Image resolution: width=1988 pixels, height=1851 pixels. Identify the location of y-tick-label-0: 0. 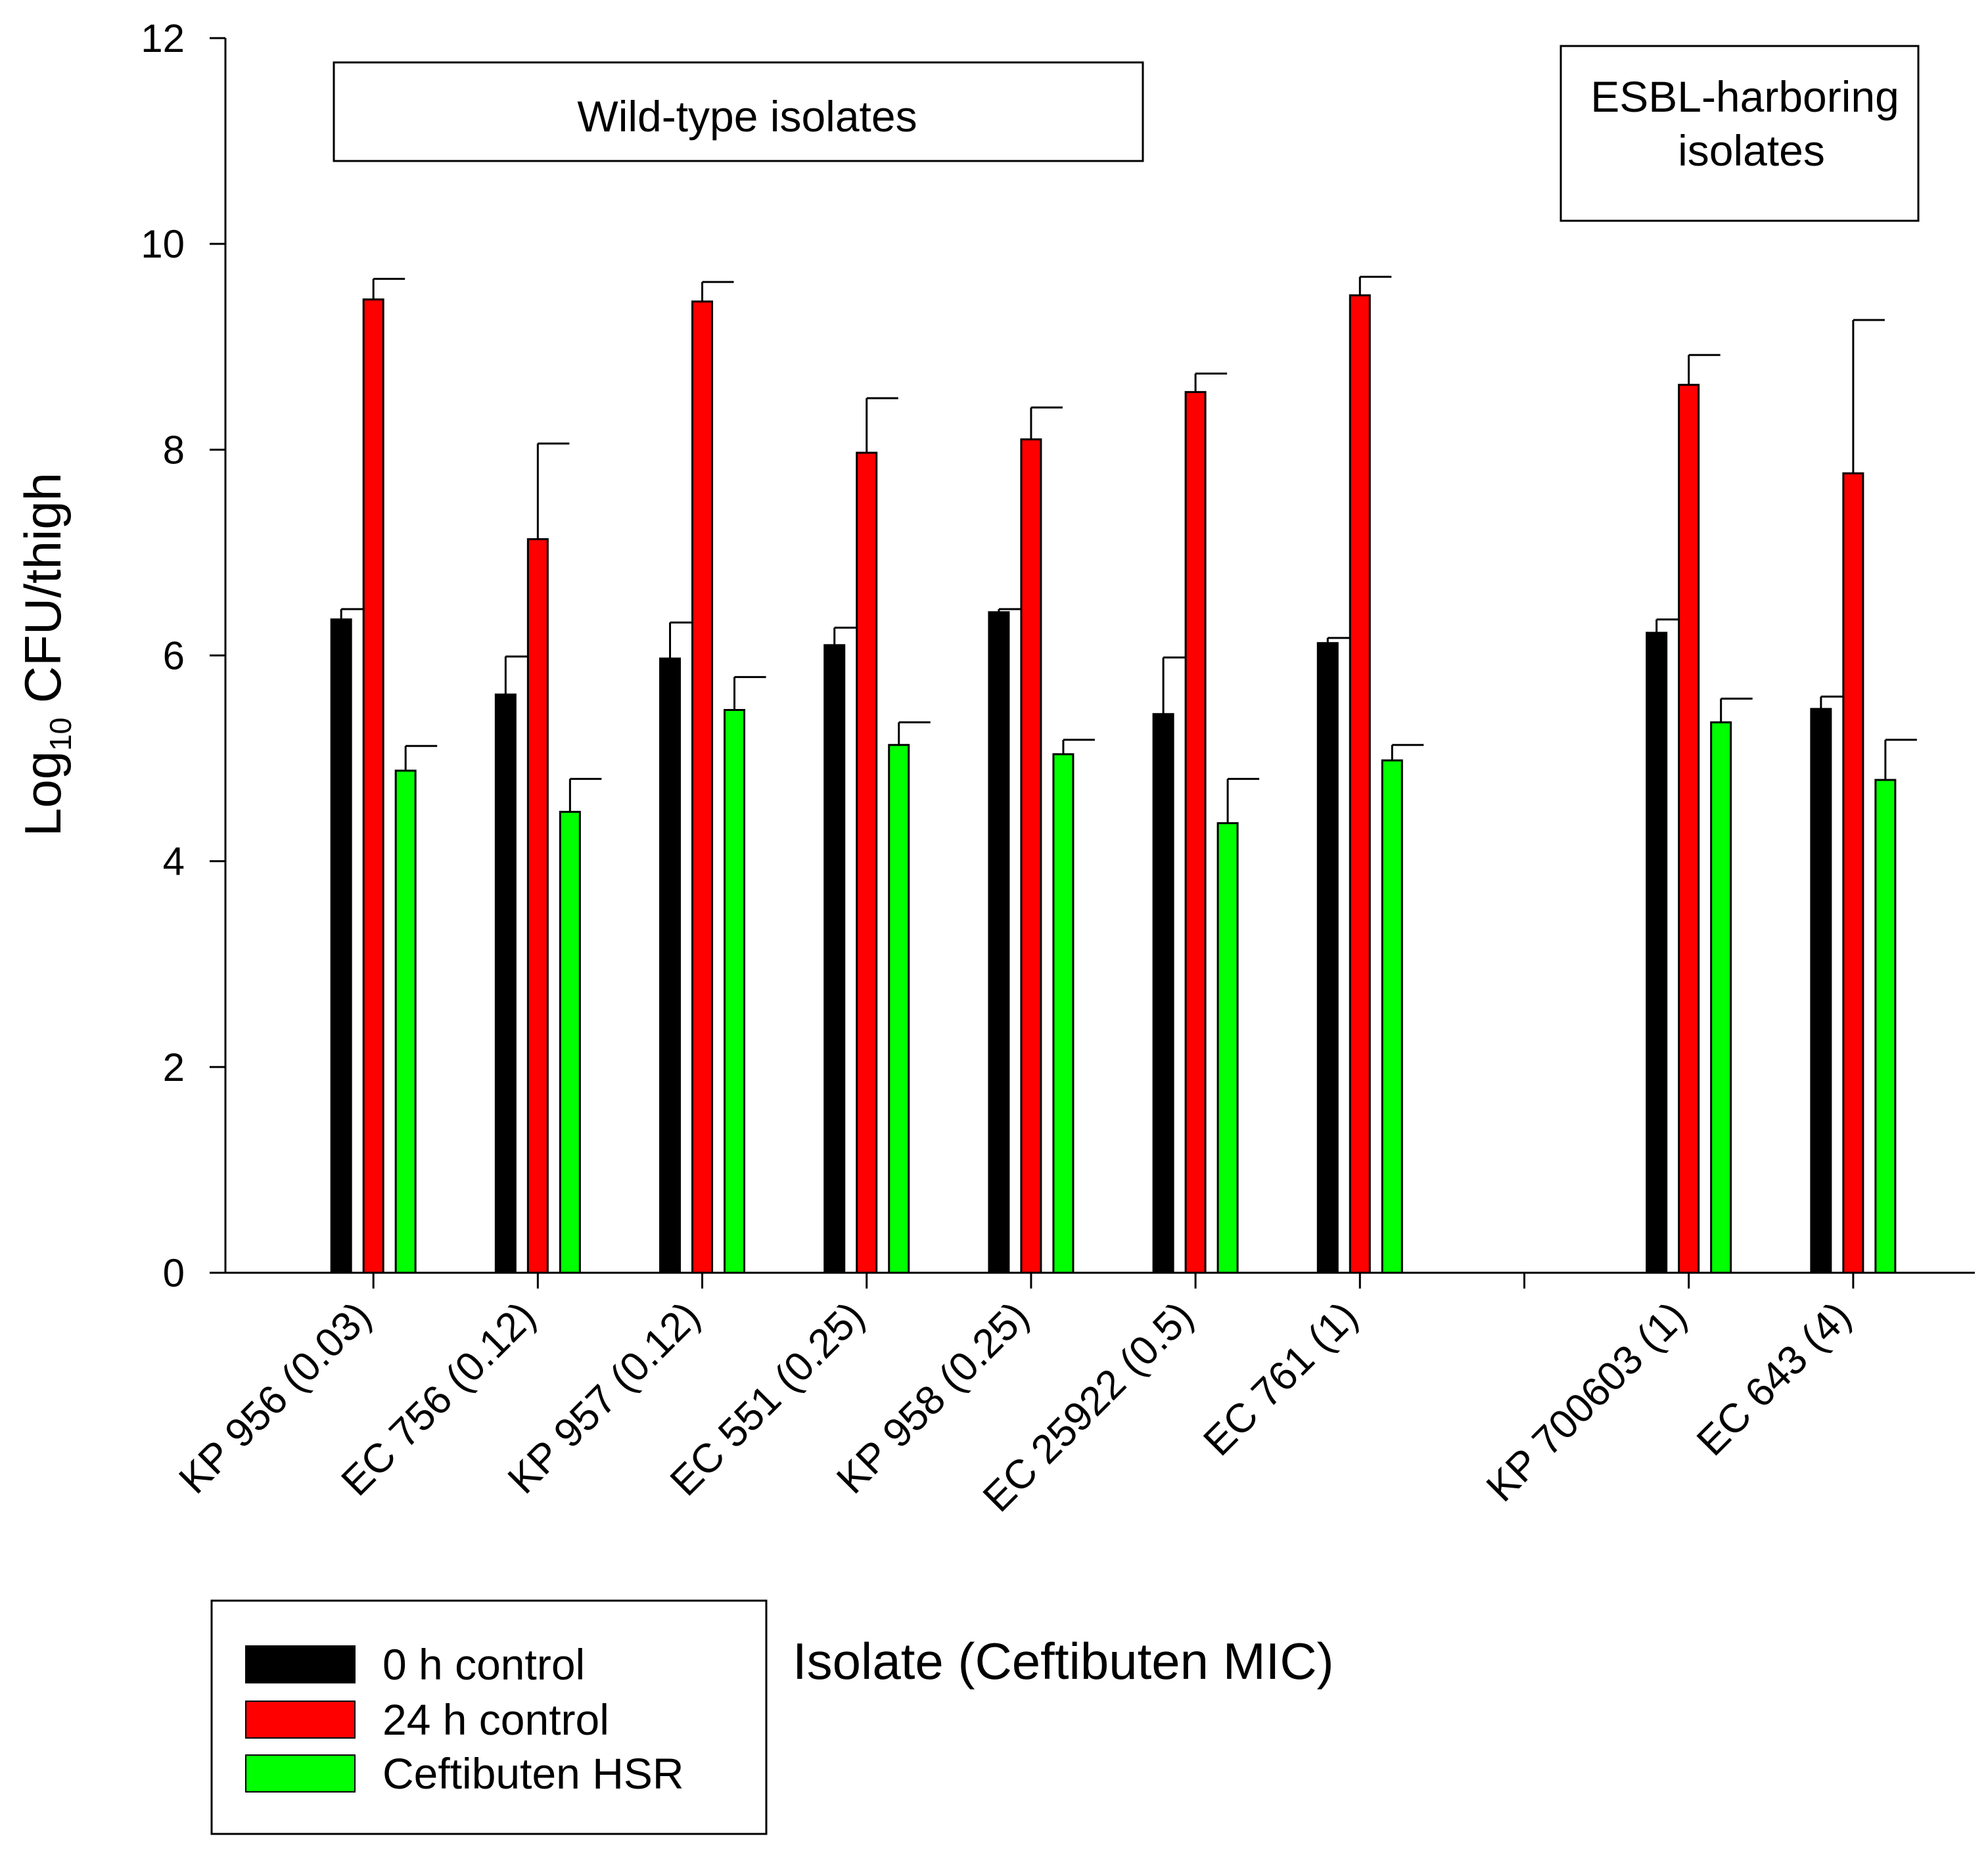
(174, 1273).